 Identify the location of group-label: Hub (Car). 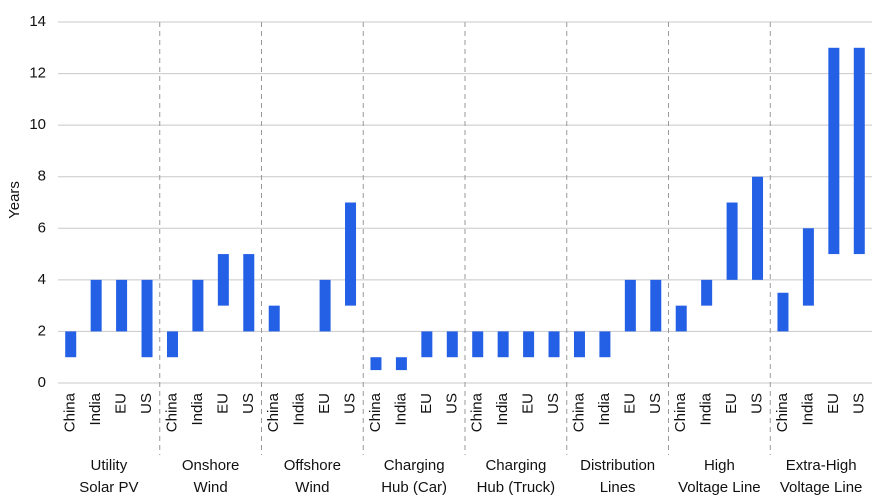
(414, 487).